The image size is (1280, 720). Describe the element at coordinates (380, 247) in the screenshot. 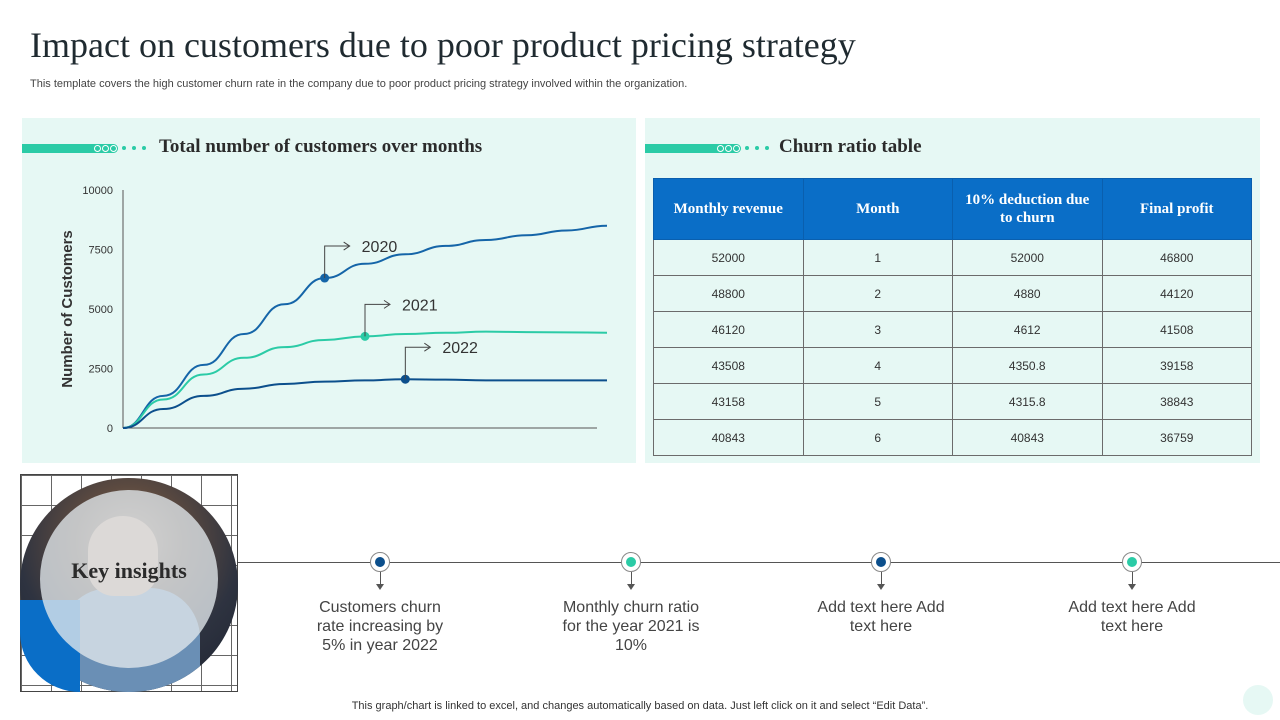

I see `series-label-2020: 2020` at that location.